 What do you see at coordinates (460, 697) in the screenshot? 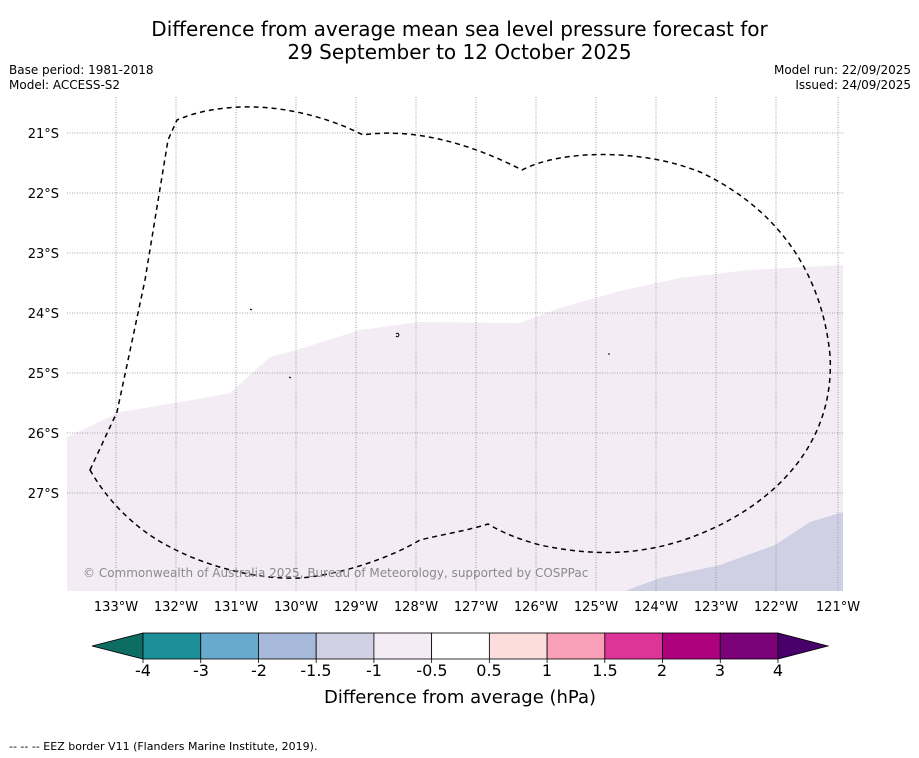
I see `colorbar-label: Difference from average (hPa)` at bounding box center [460, 697].